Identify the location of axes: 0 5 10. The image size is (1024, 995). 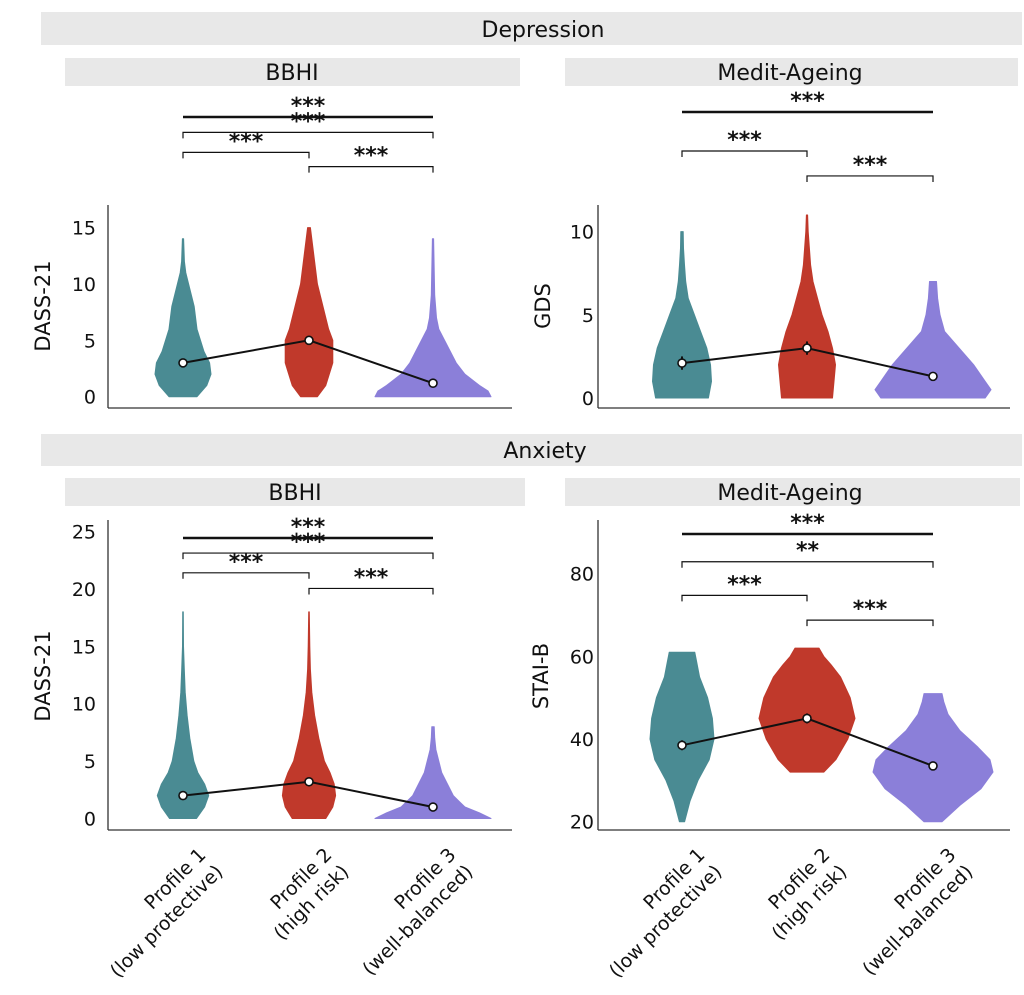
(790, 307).